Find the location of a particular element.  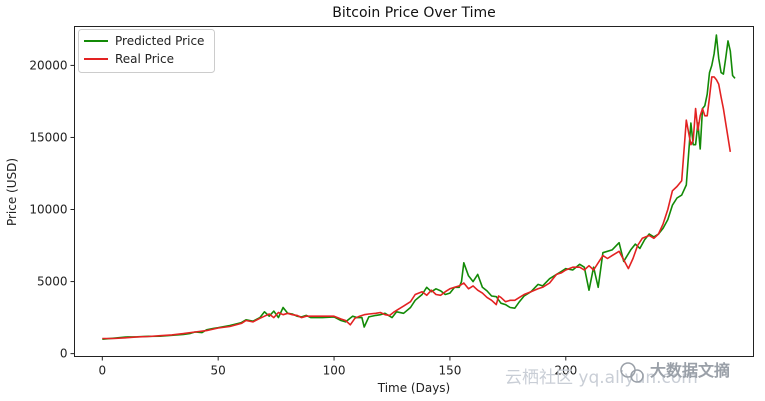

legend-label-predicted: Predicted Price is located at coordinates (159, 41).